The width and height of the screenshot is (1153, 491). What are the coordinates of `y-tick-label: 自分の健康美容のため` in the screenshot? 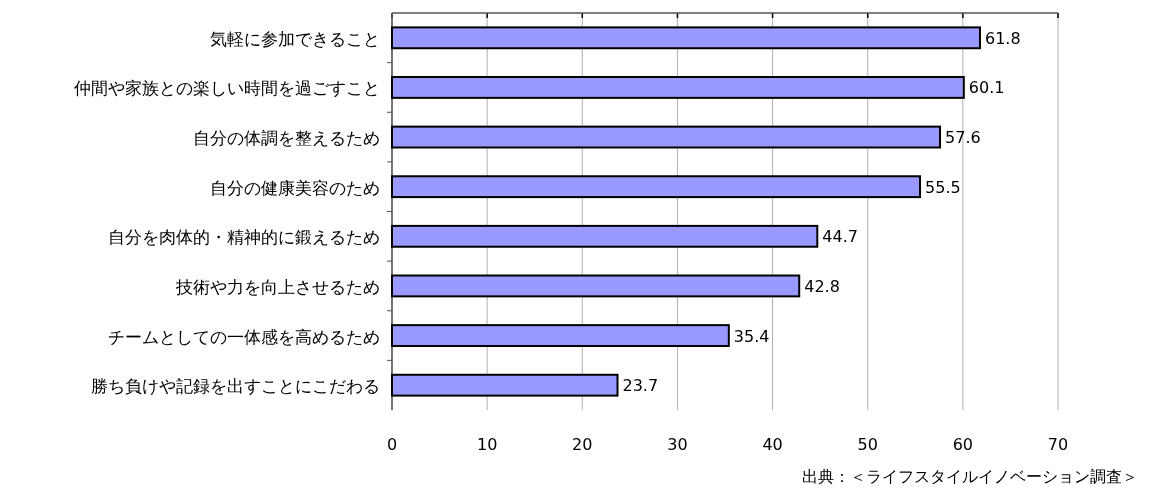 It's located at (295, 187).